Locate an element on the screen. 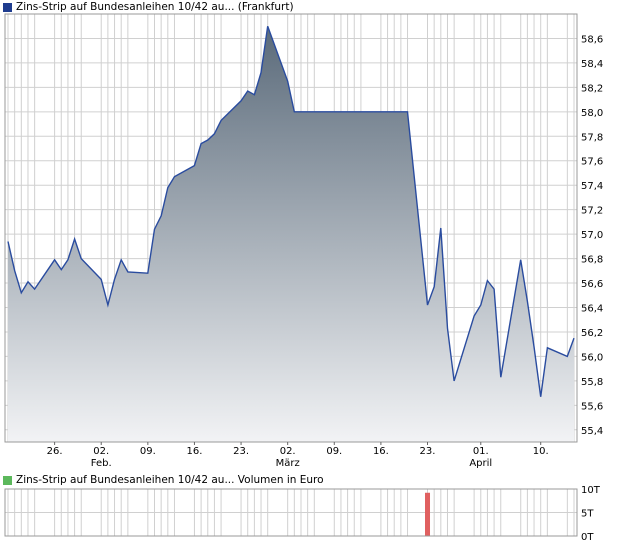 This screenshot has width=620, height=546. price-y-tick-label: 57,8 is located at coordinates (592, 137).